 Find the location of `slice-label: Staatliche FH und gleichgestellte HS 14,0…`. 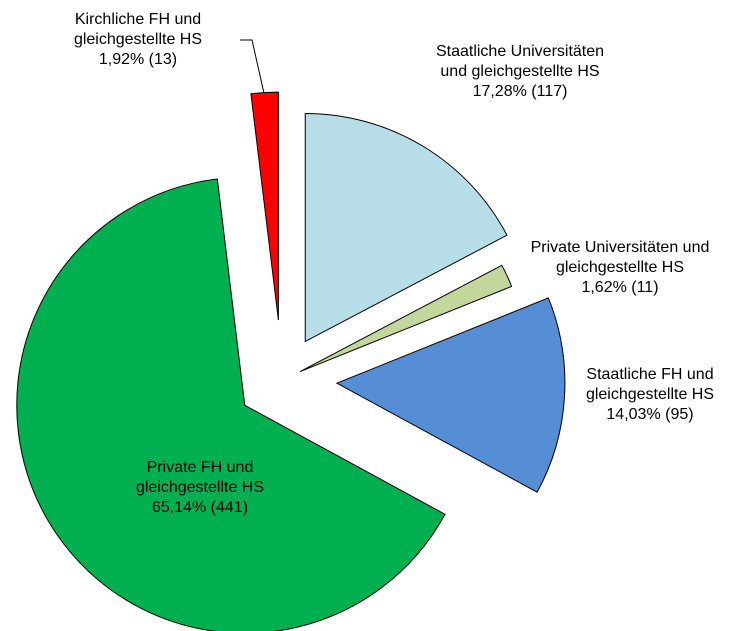

slice-label: Staatliche FH und gleichgestellte HS 14,0… is located at coordinates (647, 395).